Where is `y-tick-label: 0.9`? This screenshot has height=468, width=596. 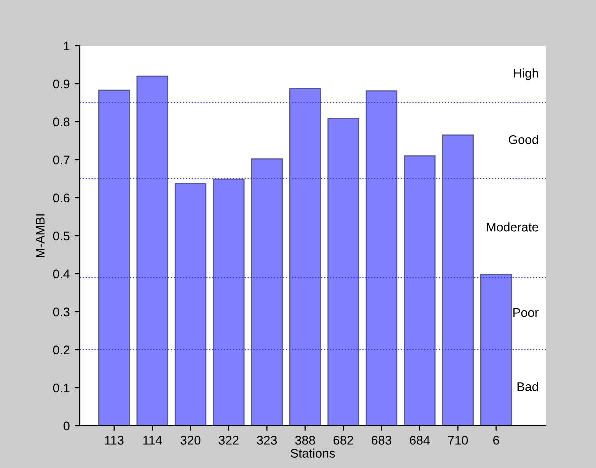
y-tick-label: 0.9 is located at coordinates (61, 84).